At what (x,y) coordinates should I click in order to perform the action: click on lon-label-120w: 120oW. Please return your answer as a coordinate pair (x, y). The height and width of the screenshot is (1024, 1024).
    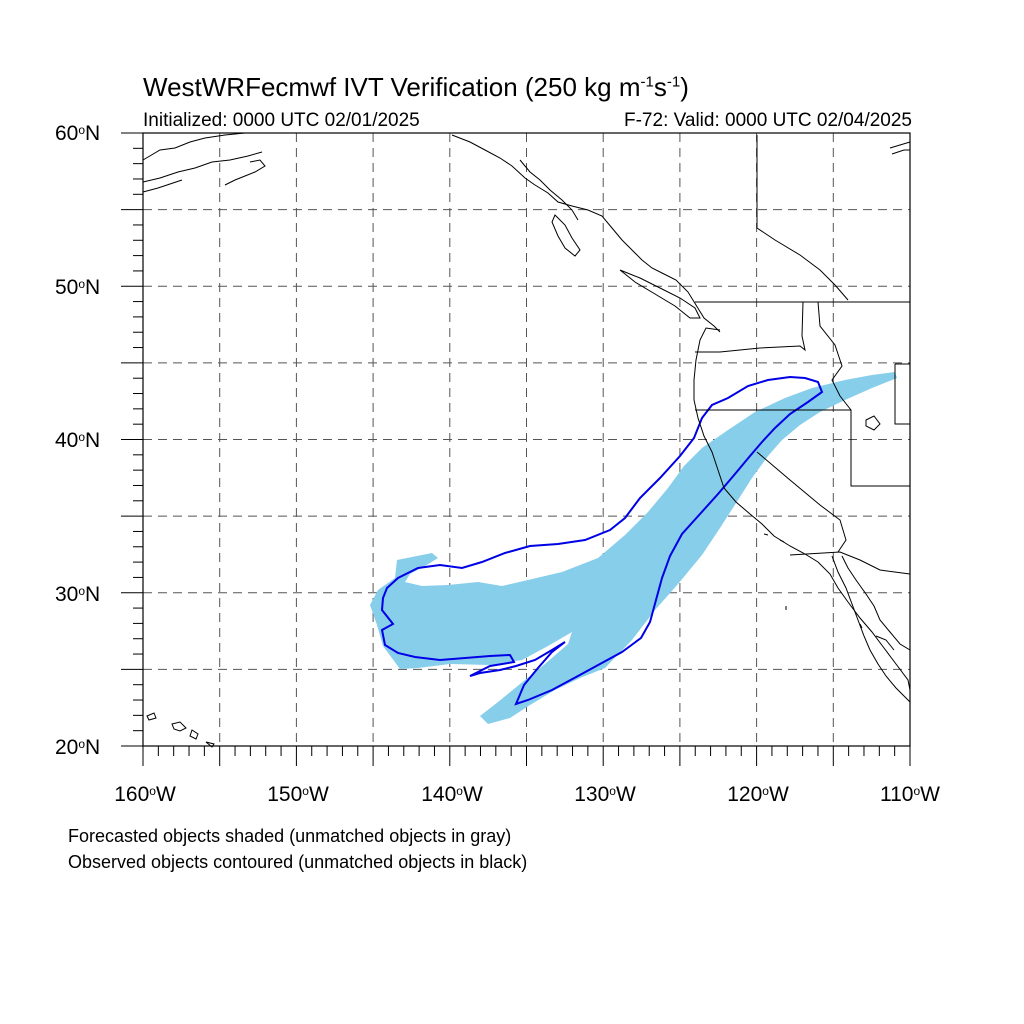
    Looking at the image, I should click on (758, 794).